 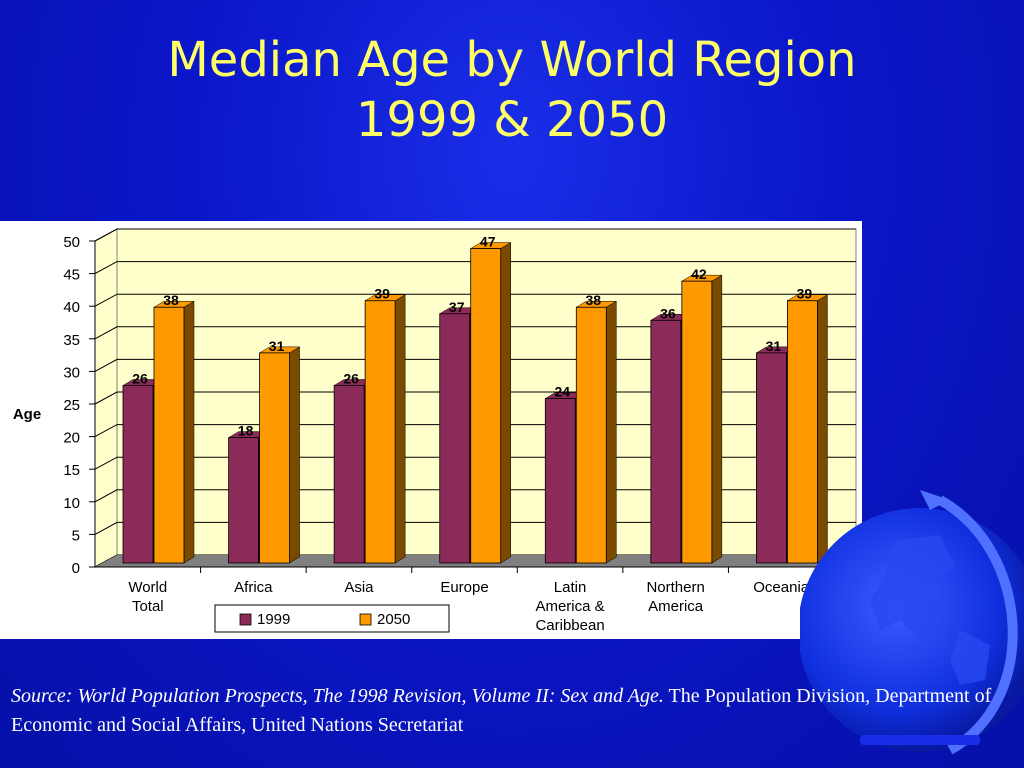 What do you see at coordinates (457, 307) in the screenshot?
I see `data-label: 37` at bounding box center [457, 307].